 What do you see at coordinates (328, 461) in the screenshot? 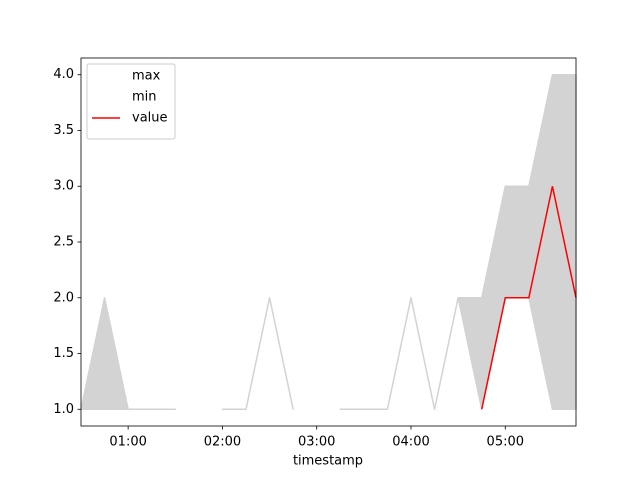
I see `x-axis-label: timestamp` at bounding box center [328, 461].